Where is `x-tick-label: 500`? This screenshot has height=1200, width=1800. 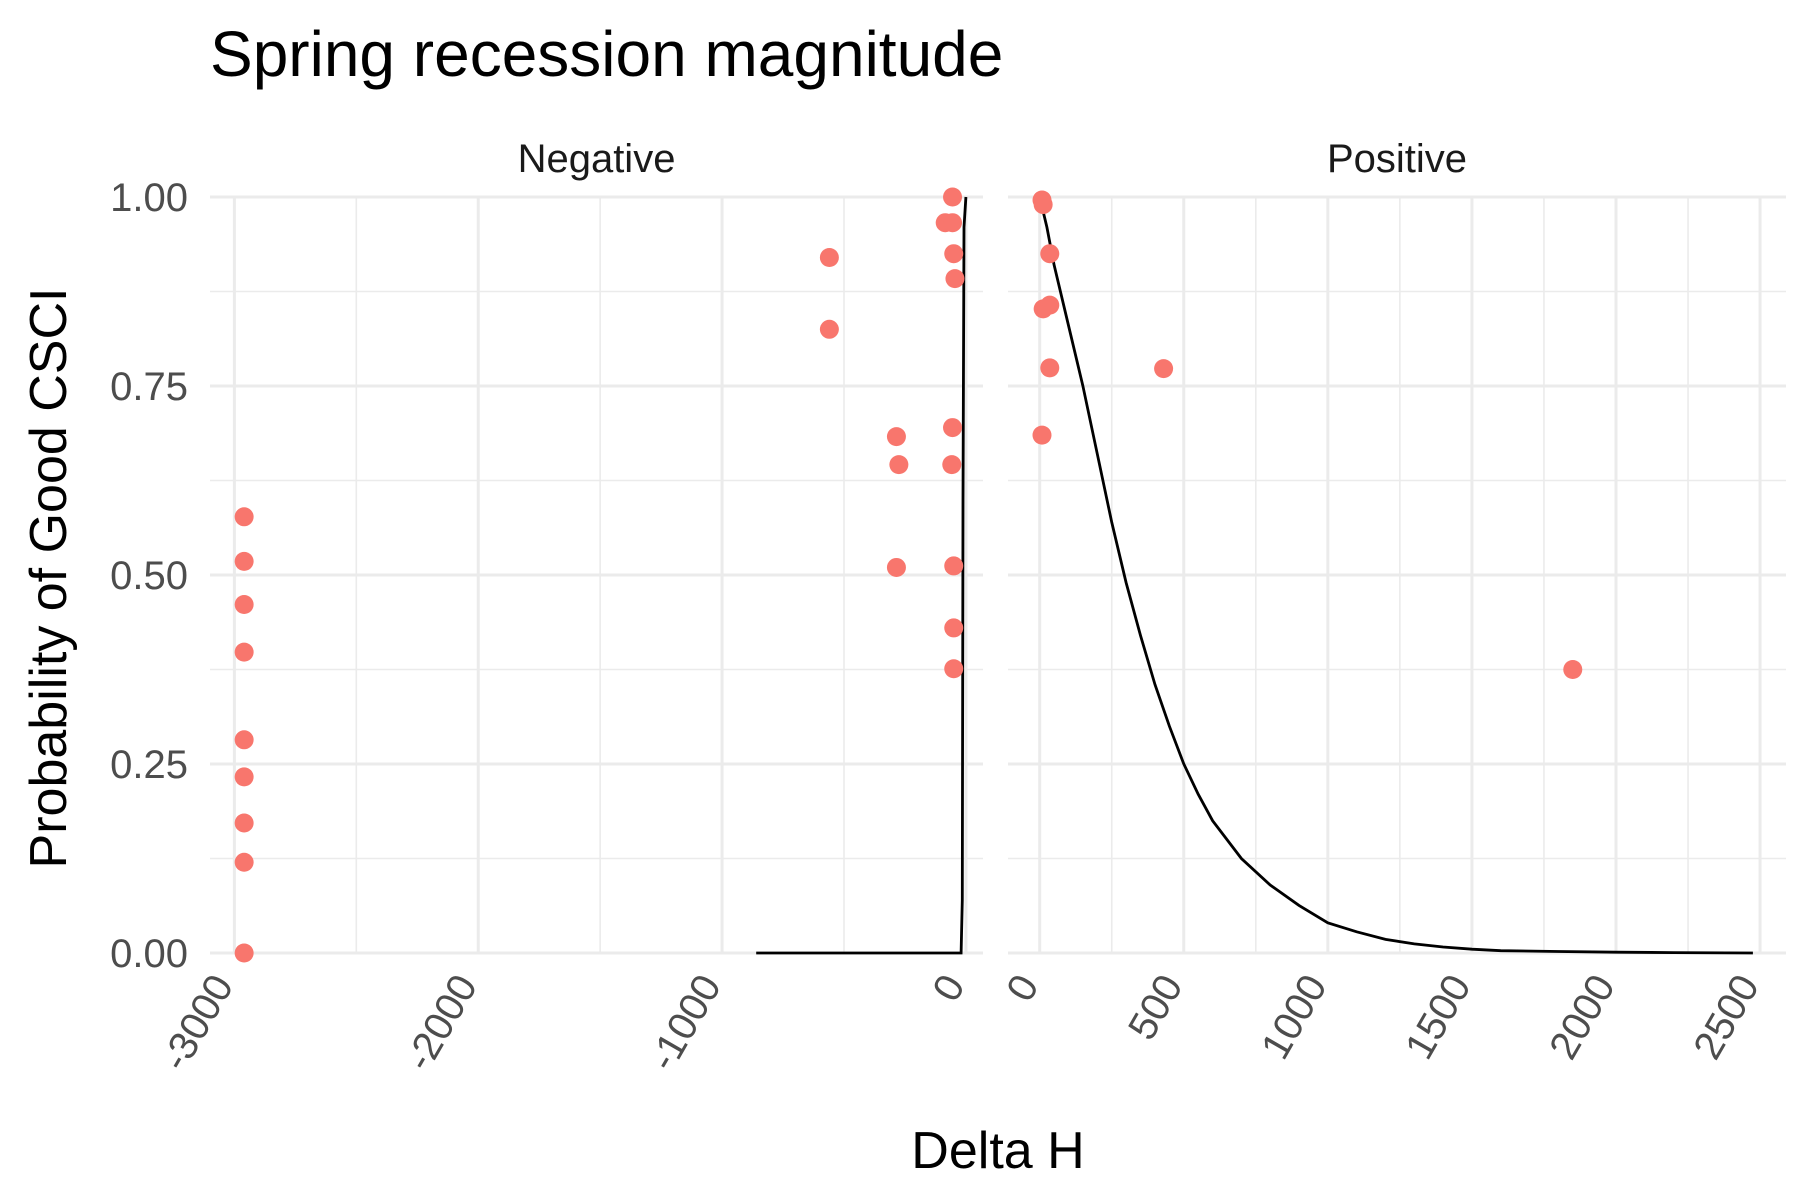 x-tick-label: 500 is located at coordinates (1155, 1008).